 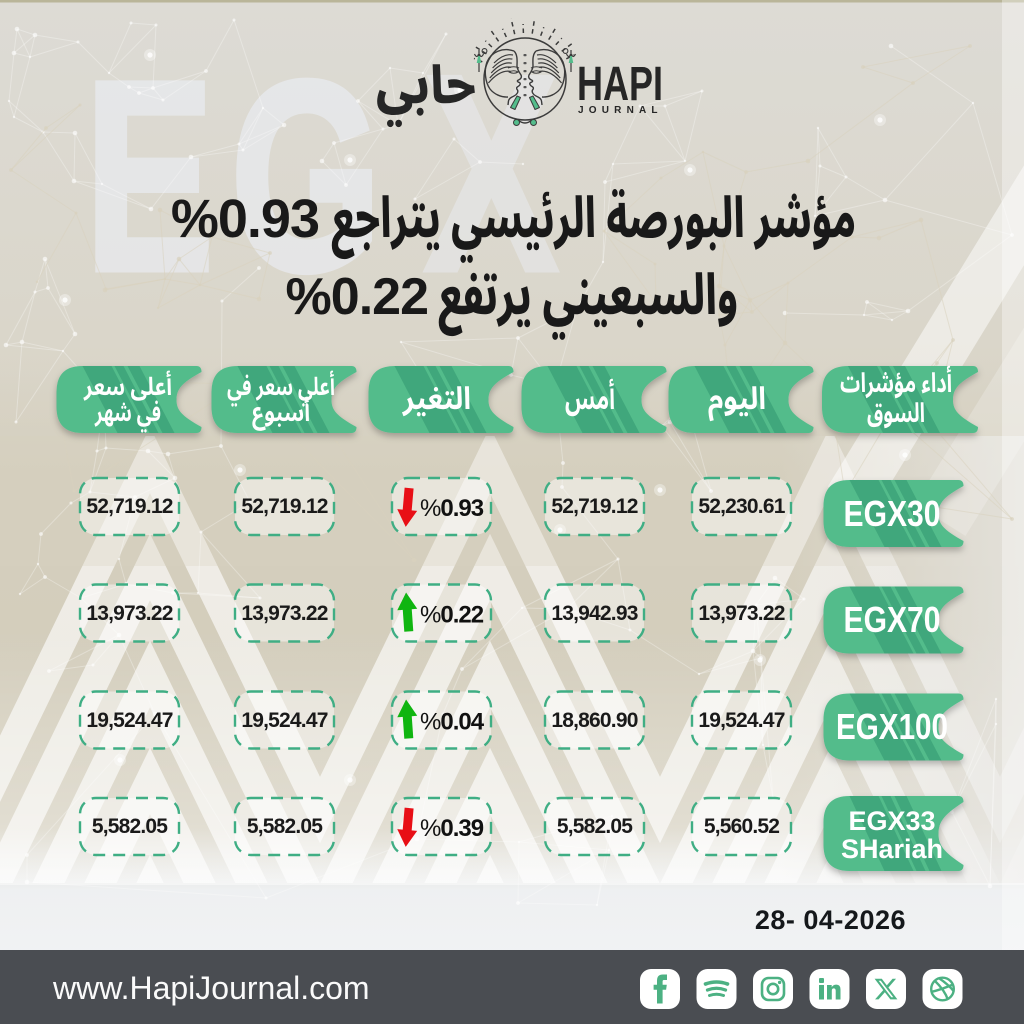 What do you see at coordinates (452, 828) in the screenshot?
I see `svg-text: %0.39` at bounding box center [452, 828].